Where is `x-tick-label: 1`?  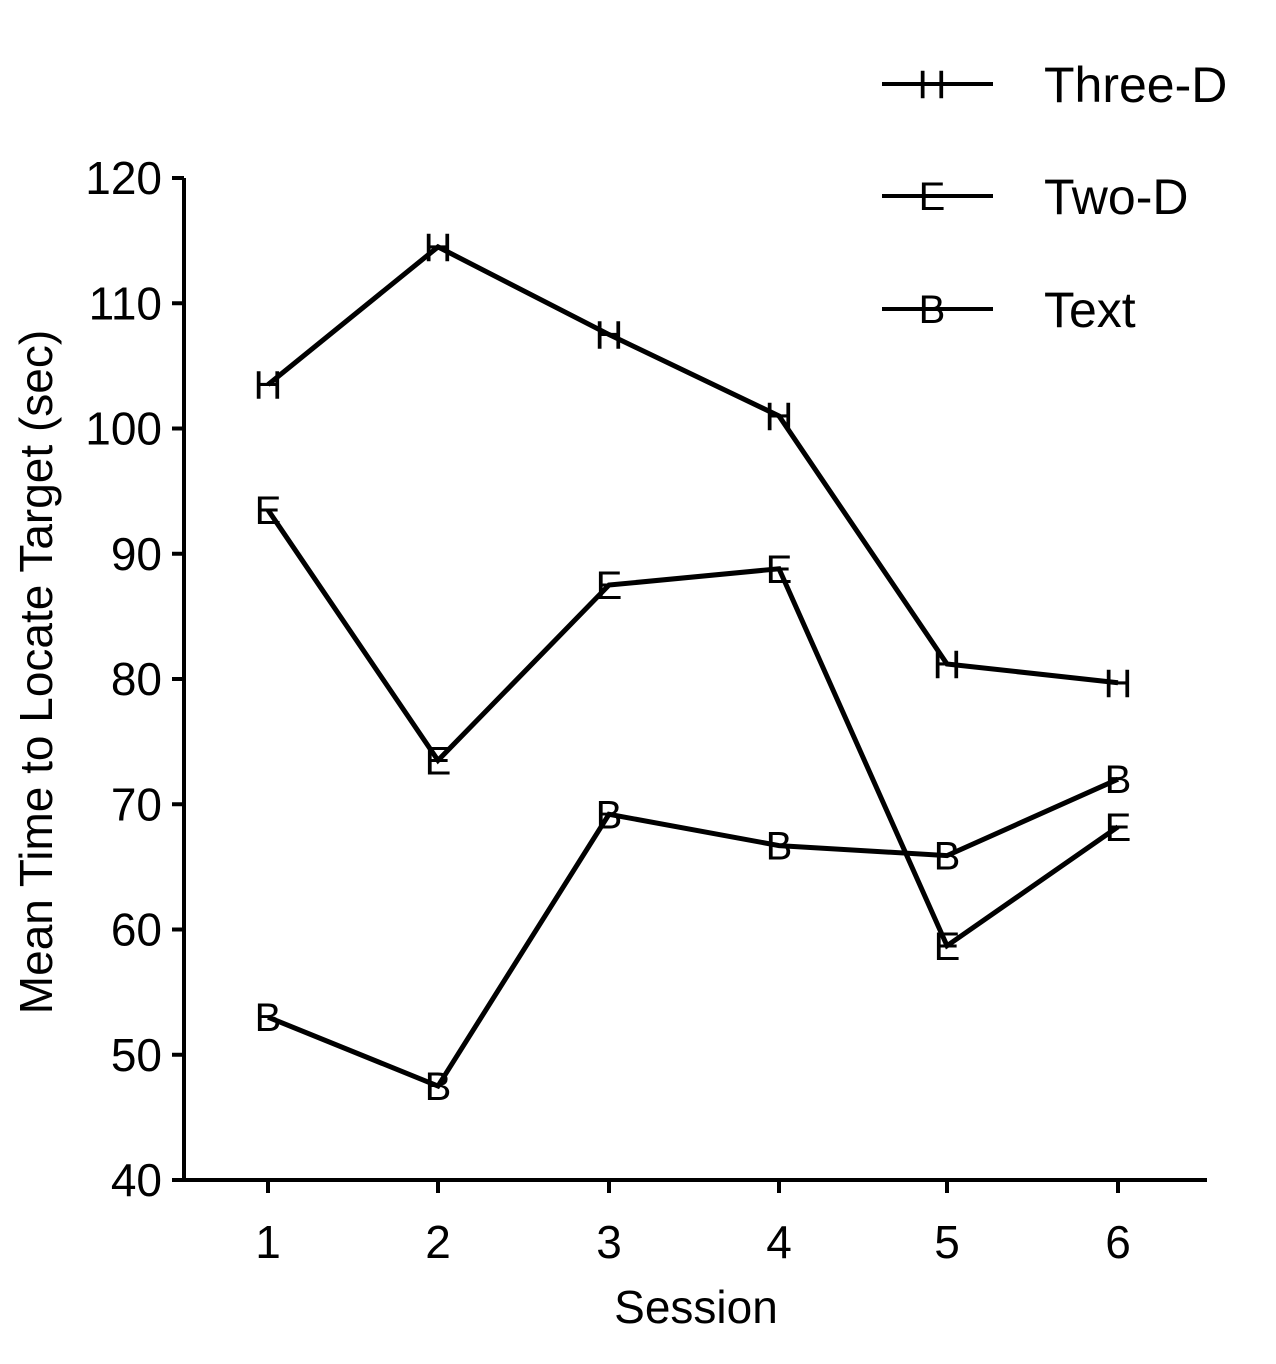 x-tick-label: 1 is located at coordinates (268, 1242).